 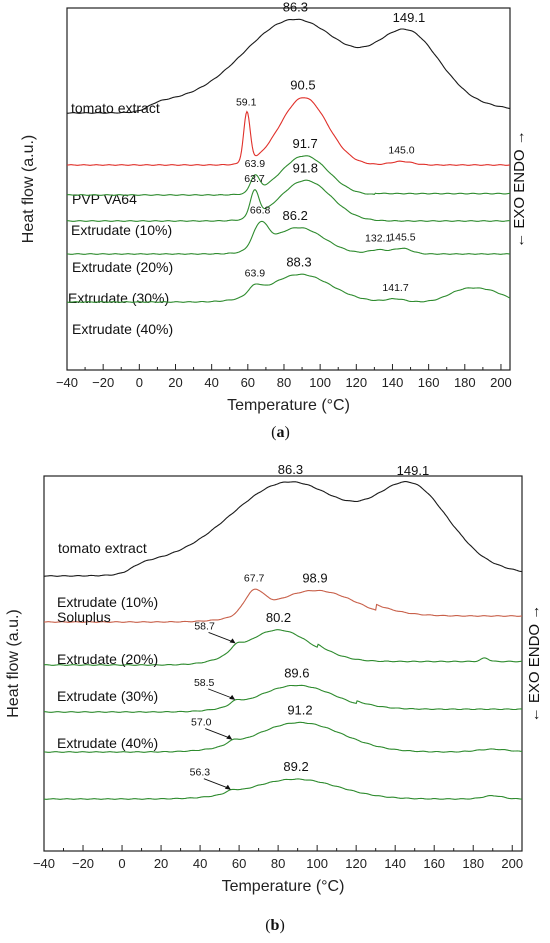 What do you see at coordinates (246, 102) in the screenshot?
I see `peak-label: 59.1` at bounding box center [246, 102].